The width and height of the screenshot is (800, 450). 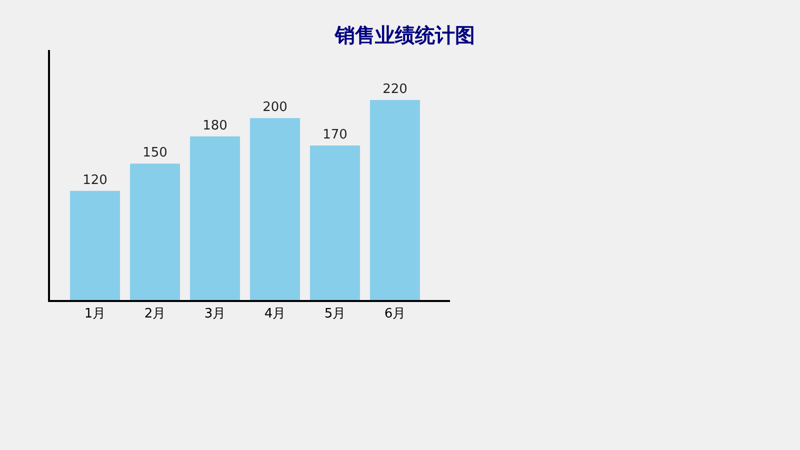 I want to click on x-tick-label: 6月, so click(x=395, y=314).